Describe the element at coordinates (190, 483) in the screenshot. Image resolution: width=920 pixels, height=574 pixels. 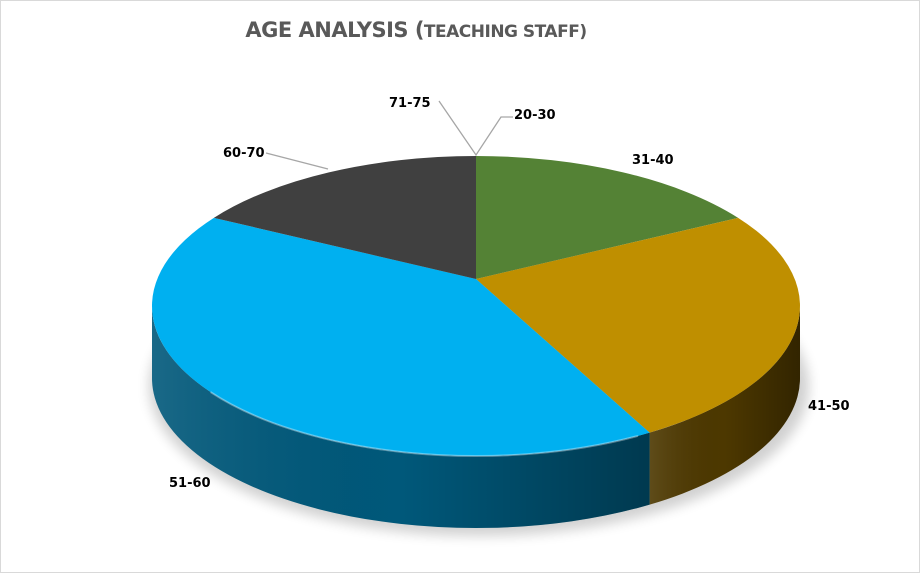
I see `label-51-60: 51-60` at that location.